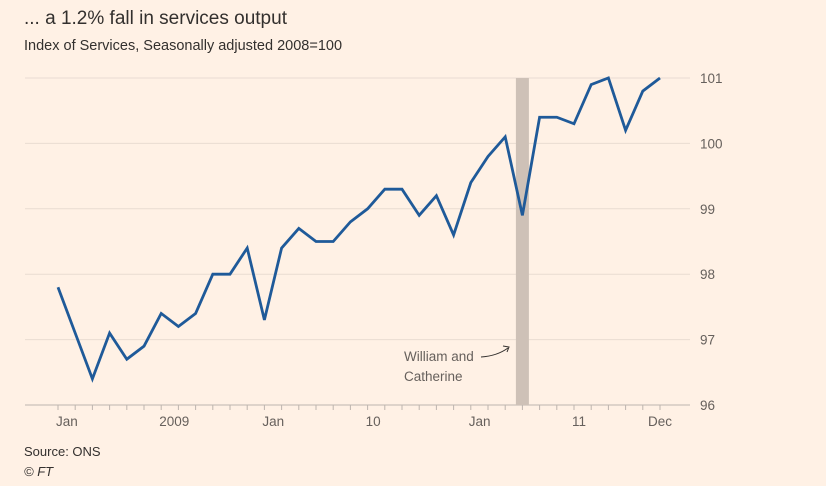  I want to click on annotation-arrowhead, so click(506, 349).